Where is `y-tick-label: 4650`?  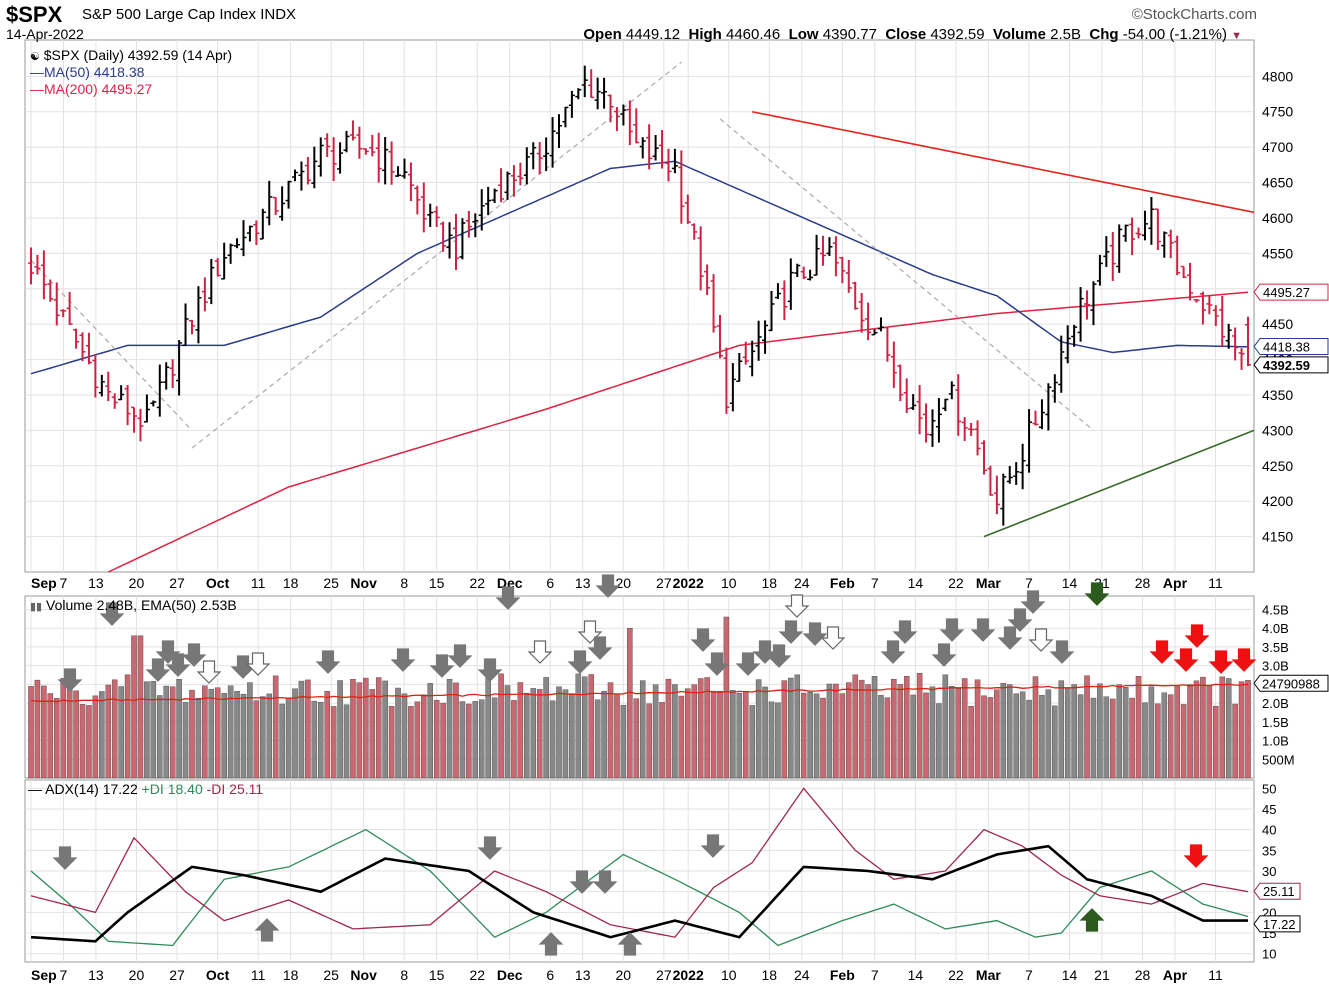 y-tick-label: 4650 is located at coordinates (1277, 183).